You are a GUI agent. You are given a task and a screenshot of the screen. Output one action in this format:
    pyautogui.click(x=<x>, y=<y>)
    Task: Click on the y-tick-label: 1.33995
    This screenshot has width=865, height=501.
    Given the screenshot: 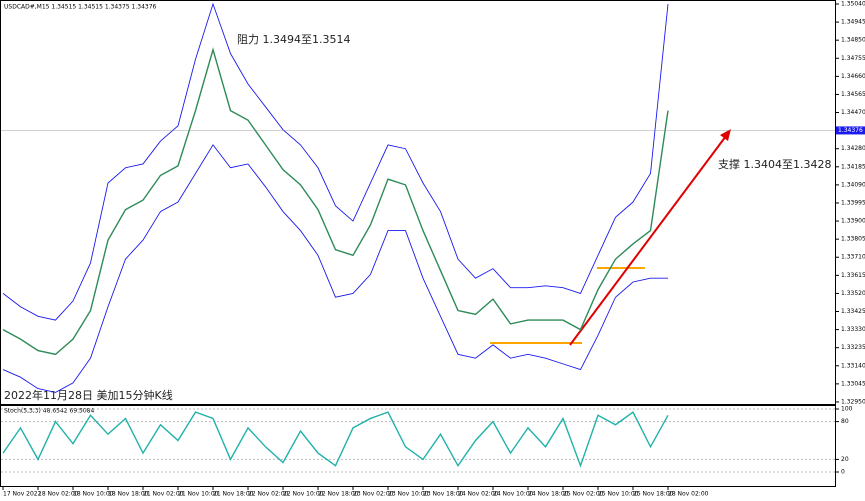 What is the action you would take?
    pyautogui.click(x=853, y=202)
    